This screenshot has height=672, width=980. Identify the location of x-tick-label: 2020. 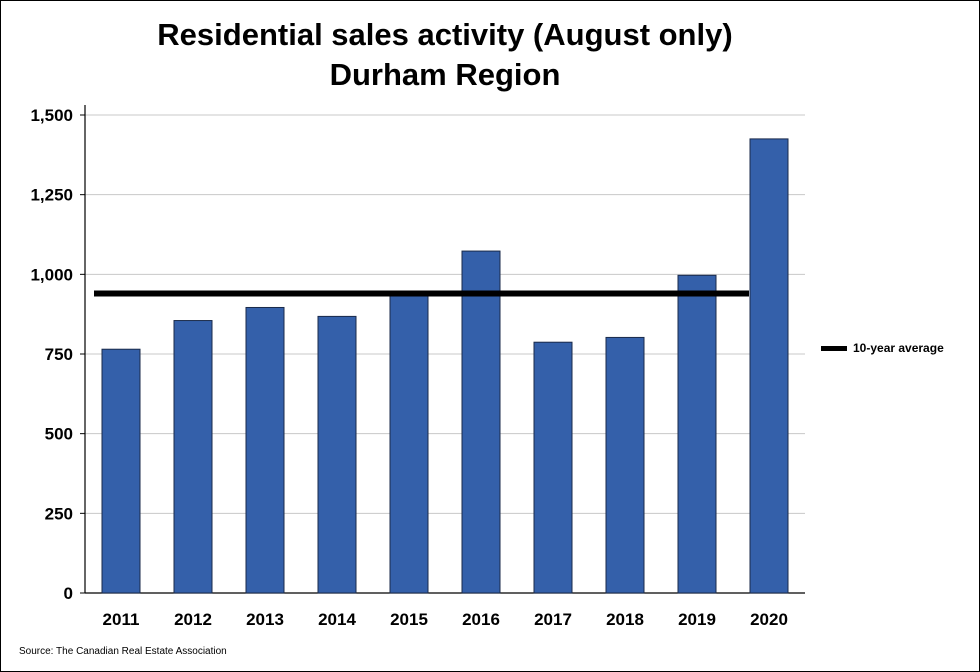
(769, 619).